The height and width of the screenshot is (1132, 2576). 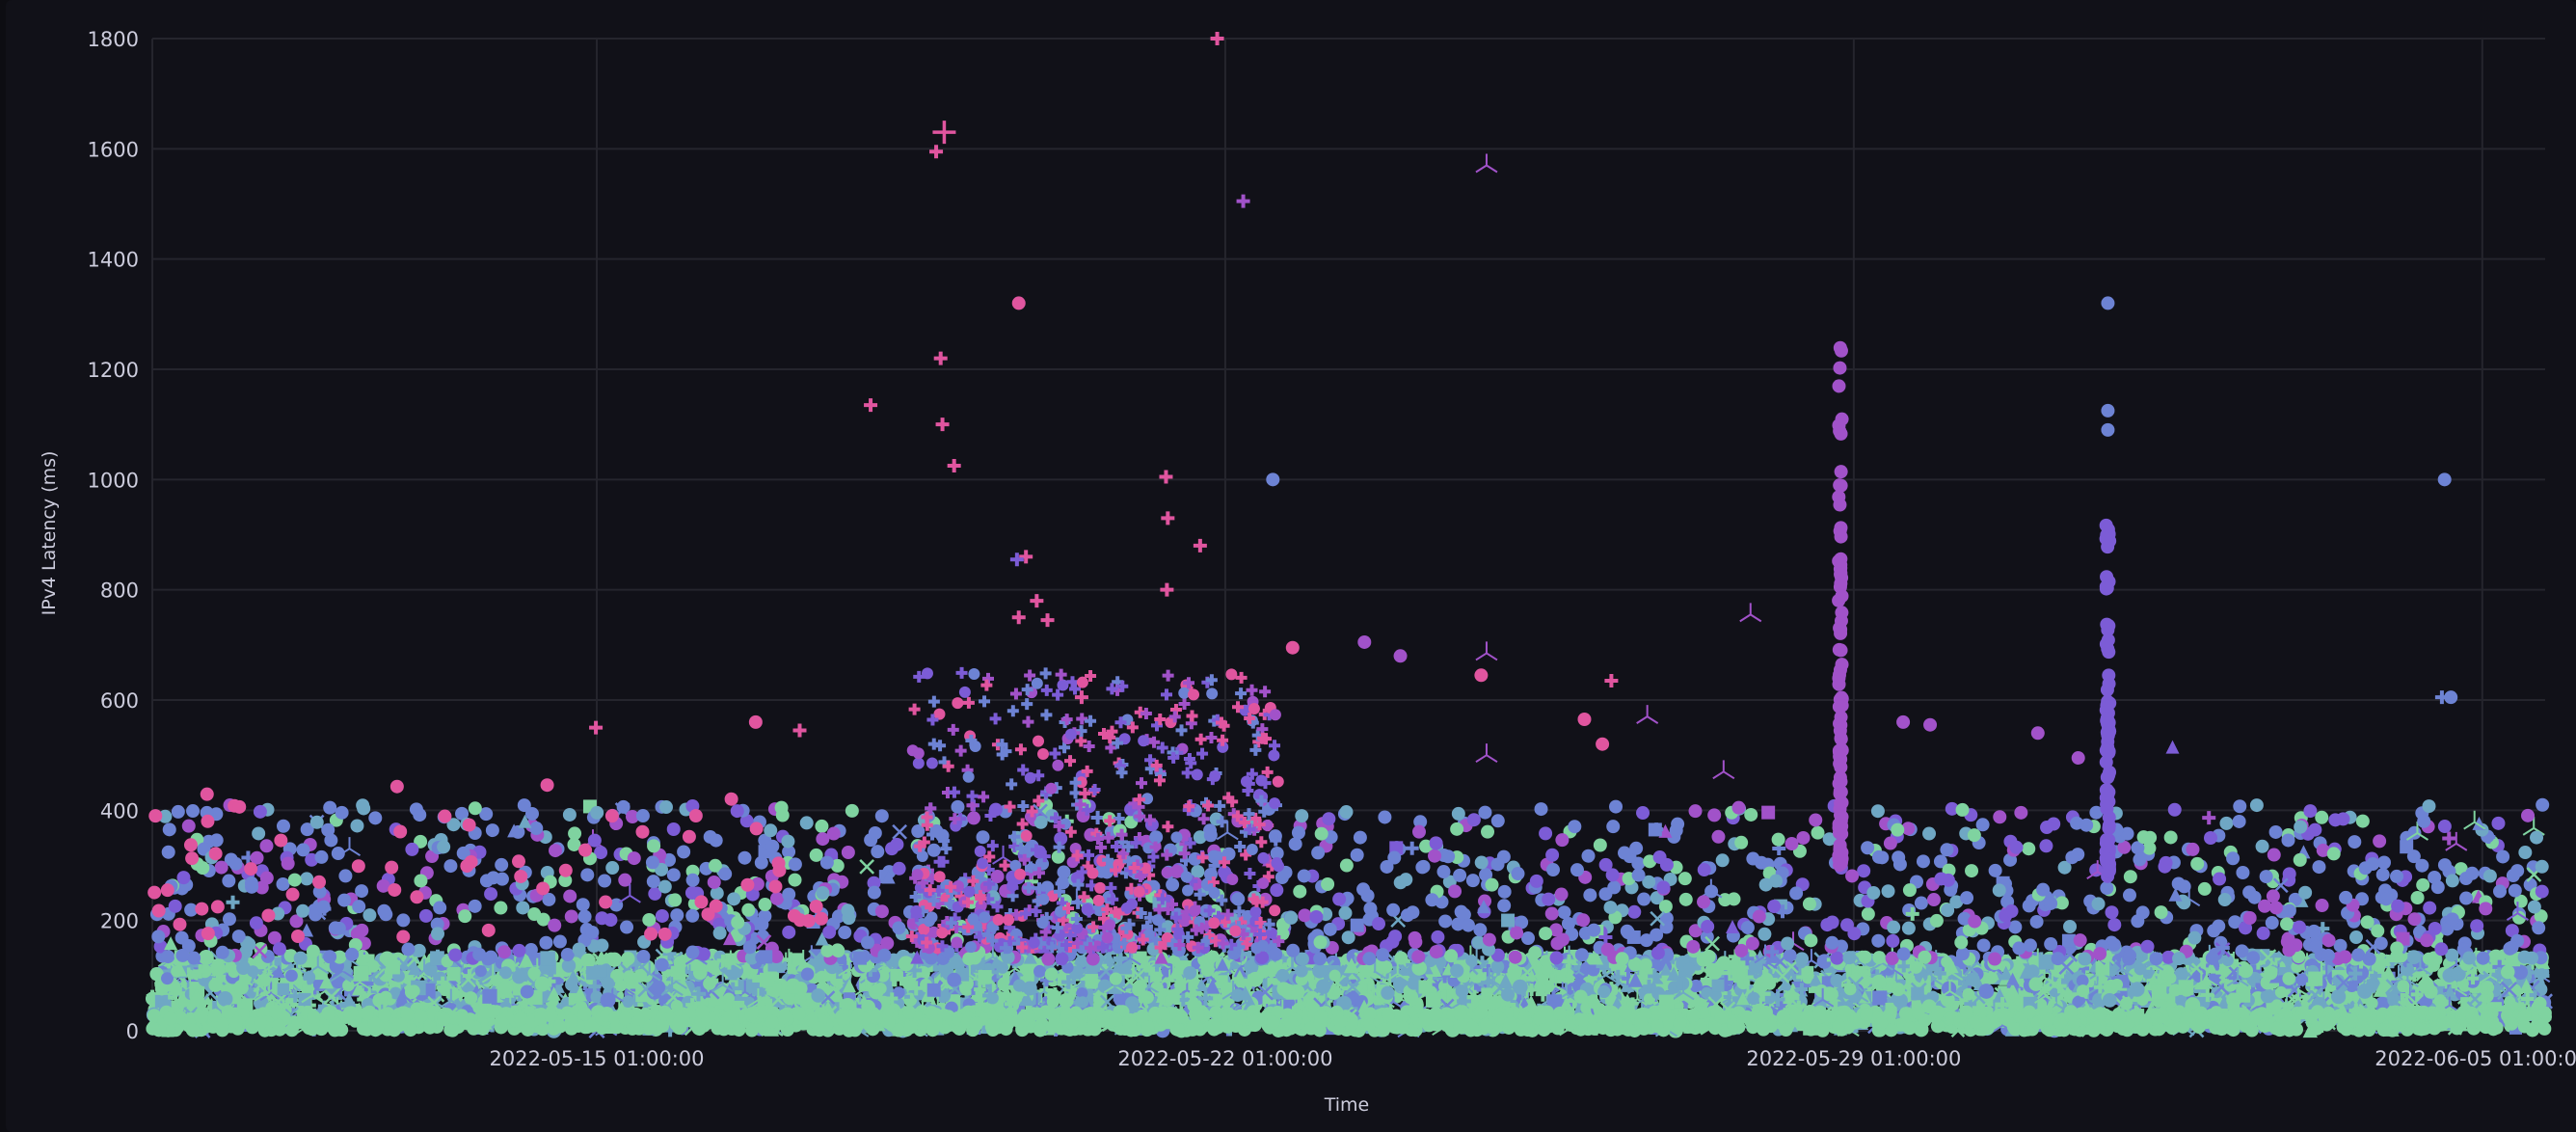 What do you see at coordinates (120, 701) in the screenshot?
I see `y-tick-label: 600` at bounding box center [120, 701].